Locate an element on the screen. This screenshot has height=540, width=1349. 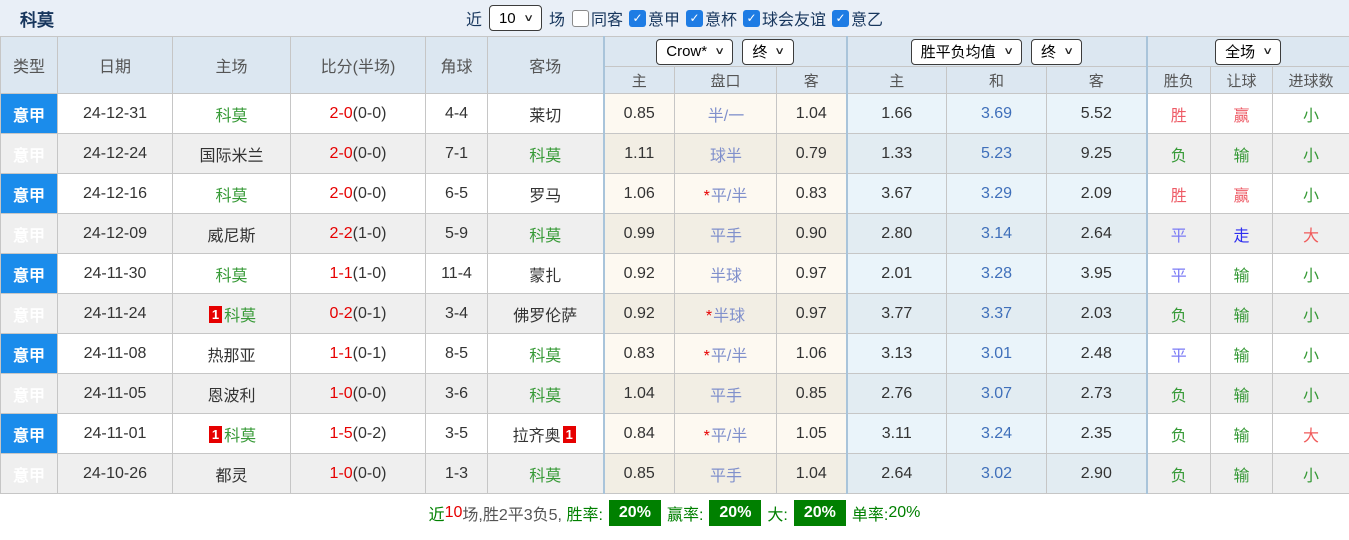
avg-odds-group: 胜平负均值 ∨ 终 ∨ is located at coordinates (996, 51).